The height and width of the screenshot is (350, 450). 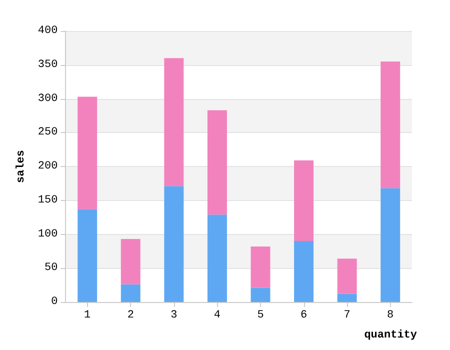 What do you see at coordinates (130, 316) in the screenshot?
I see `x-tick-label: 2` at bounding box center [130, 316].